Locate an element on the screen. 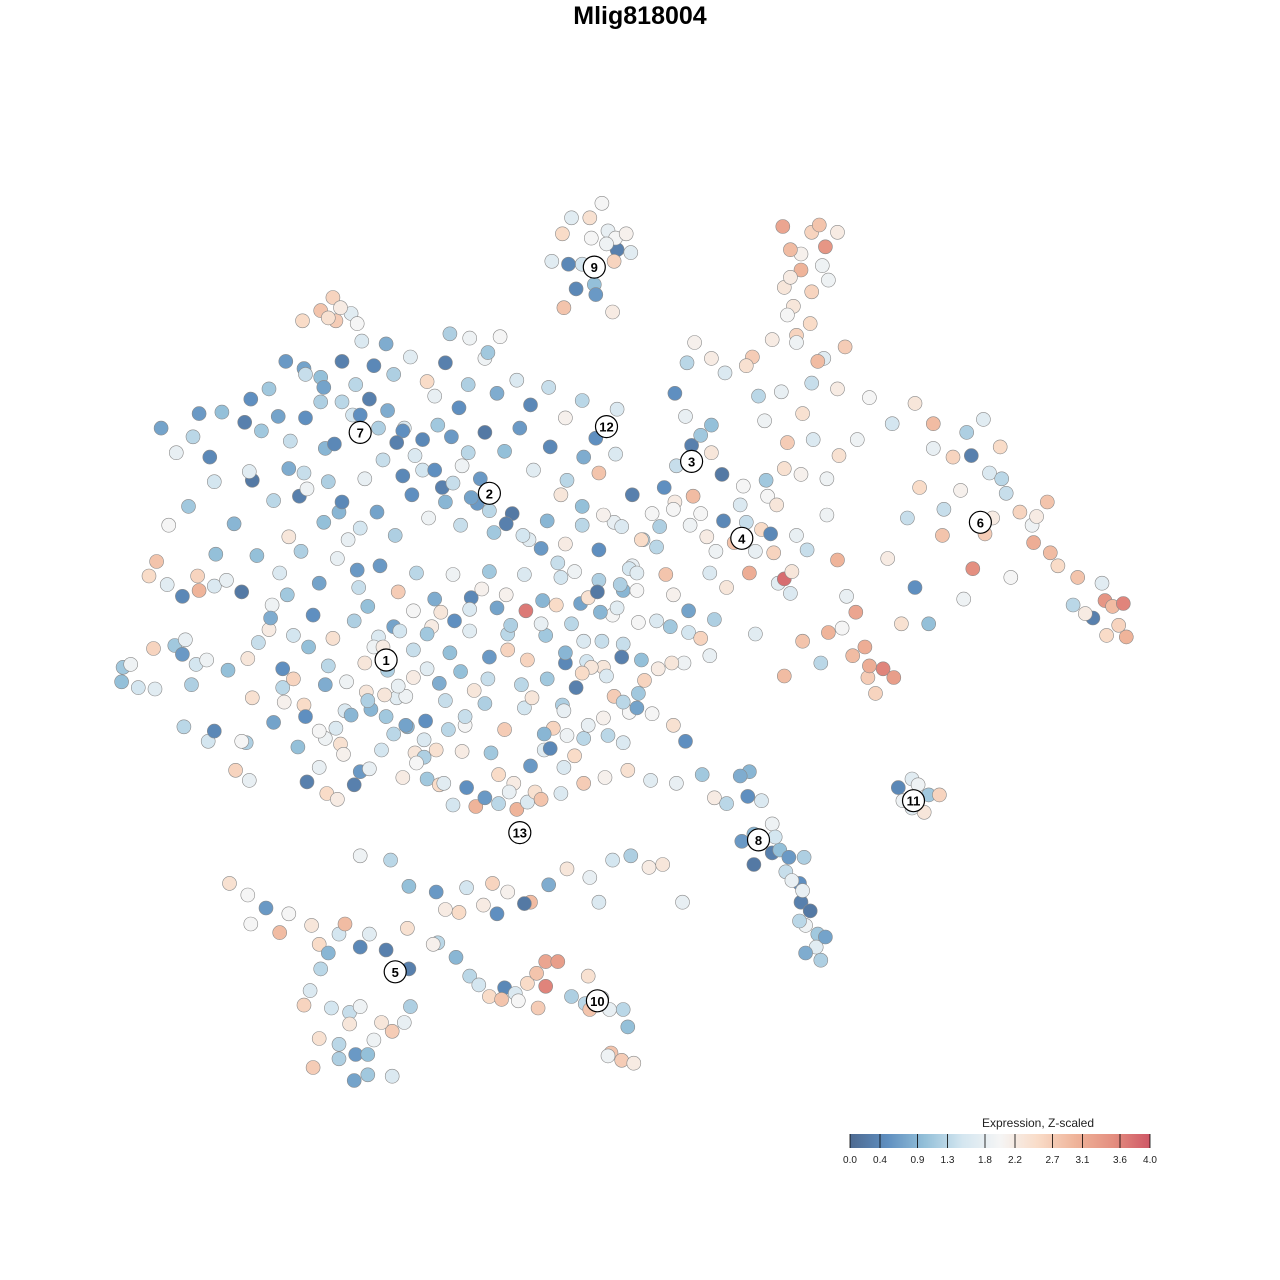 The image size is (1280, 1280). colorbar-title: Expression, Z-scaled is located at coordinates (1038, 1123).